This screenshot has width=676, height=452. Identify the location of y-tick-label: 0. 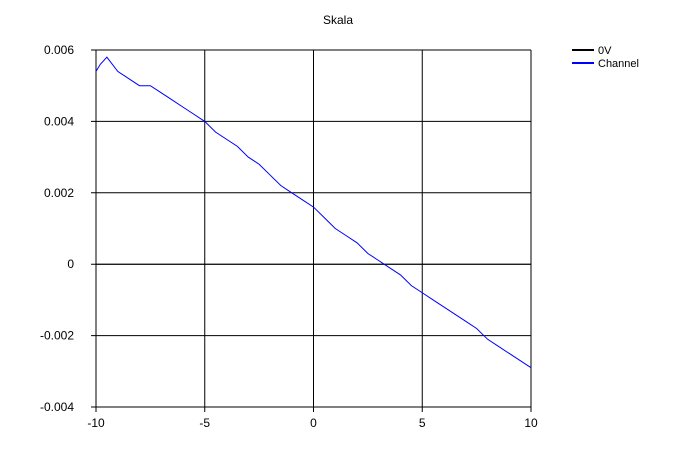
(70, 264).